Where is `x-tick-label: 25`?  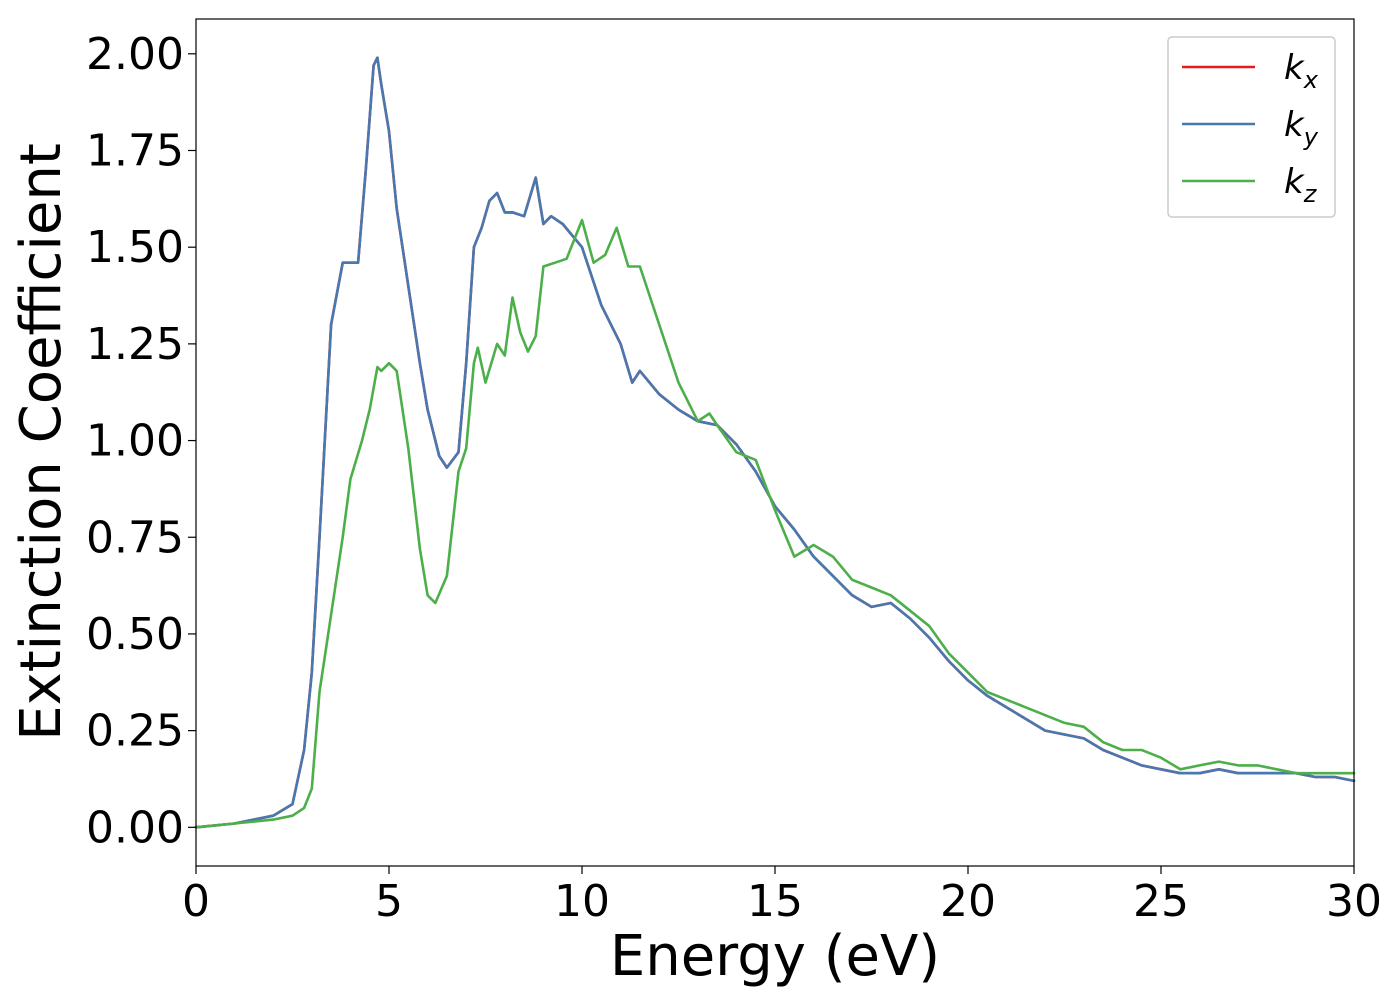 x-tick-label: 25 is located at coordinates (1161, 901).